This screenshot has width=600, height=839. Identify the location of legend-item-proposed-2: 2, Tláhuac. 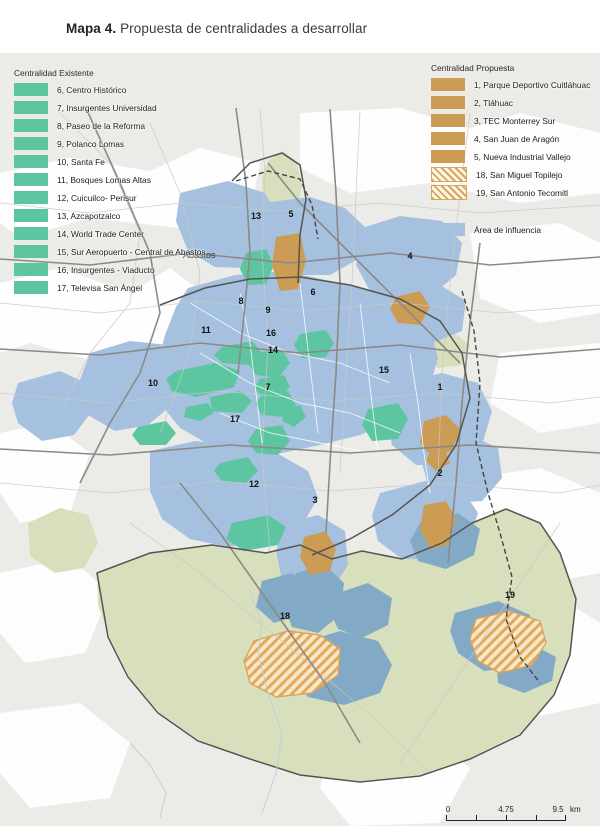
(510, 102).